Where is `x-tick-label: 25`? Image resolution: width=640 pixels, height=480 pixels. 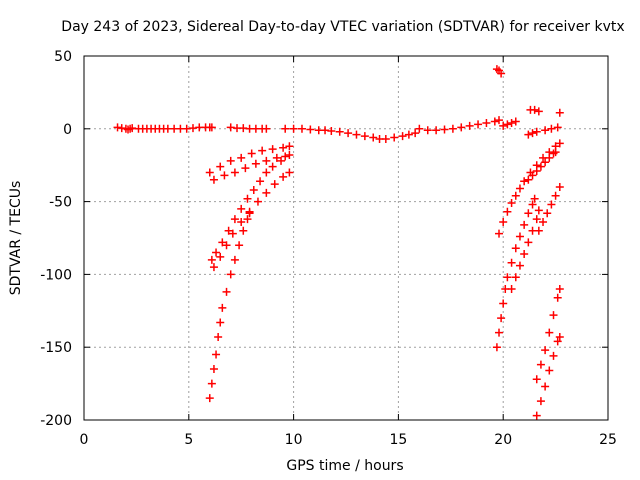 x-tick-label: 25 is located at coordinates (608, 440).